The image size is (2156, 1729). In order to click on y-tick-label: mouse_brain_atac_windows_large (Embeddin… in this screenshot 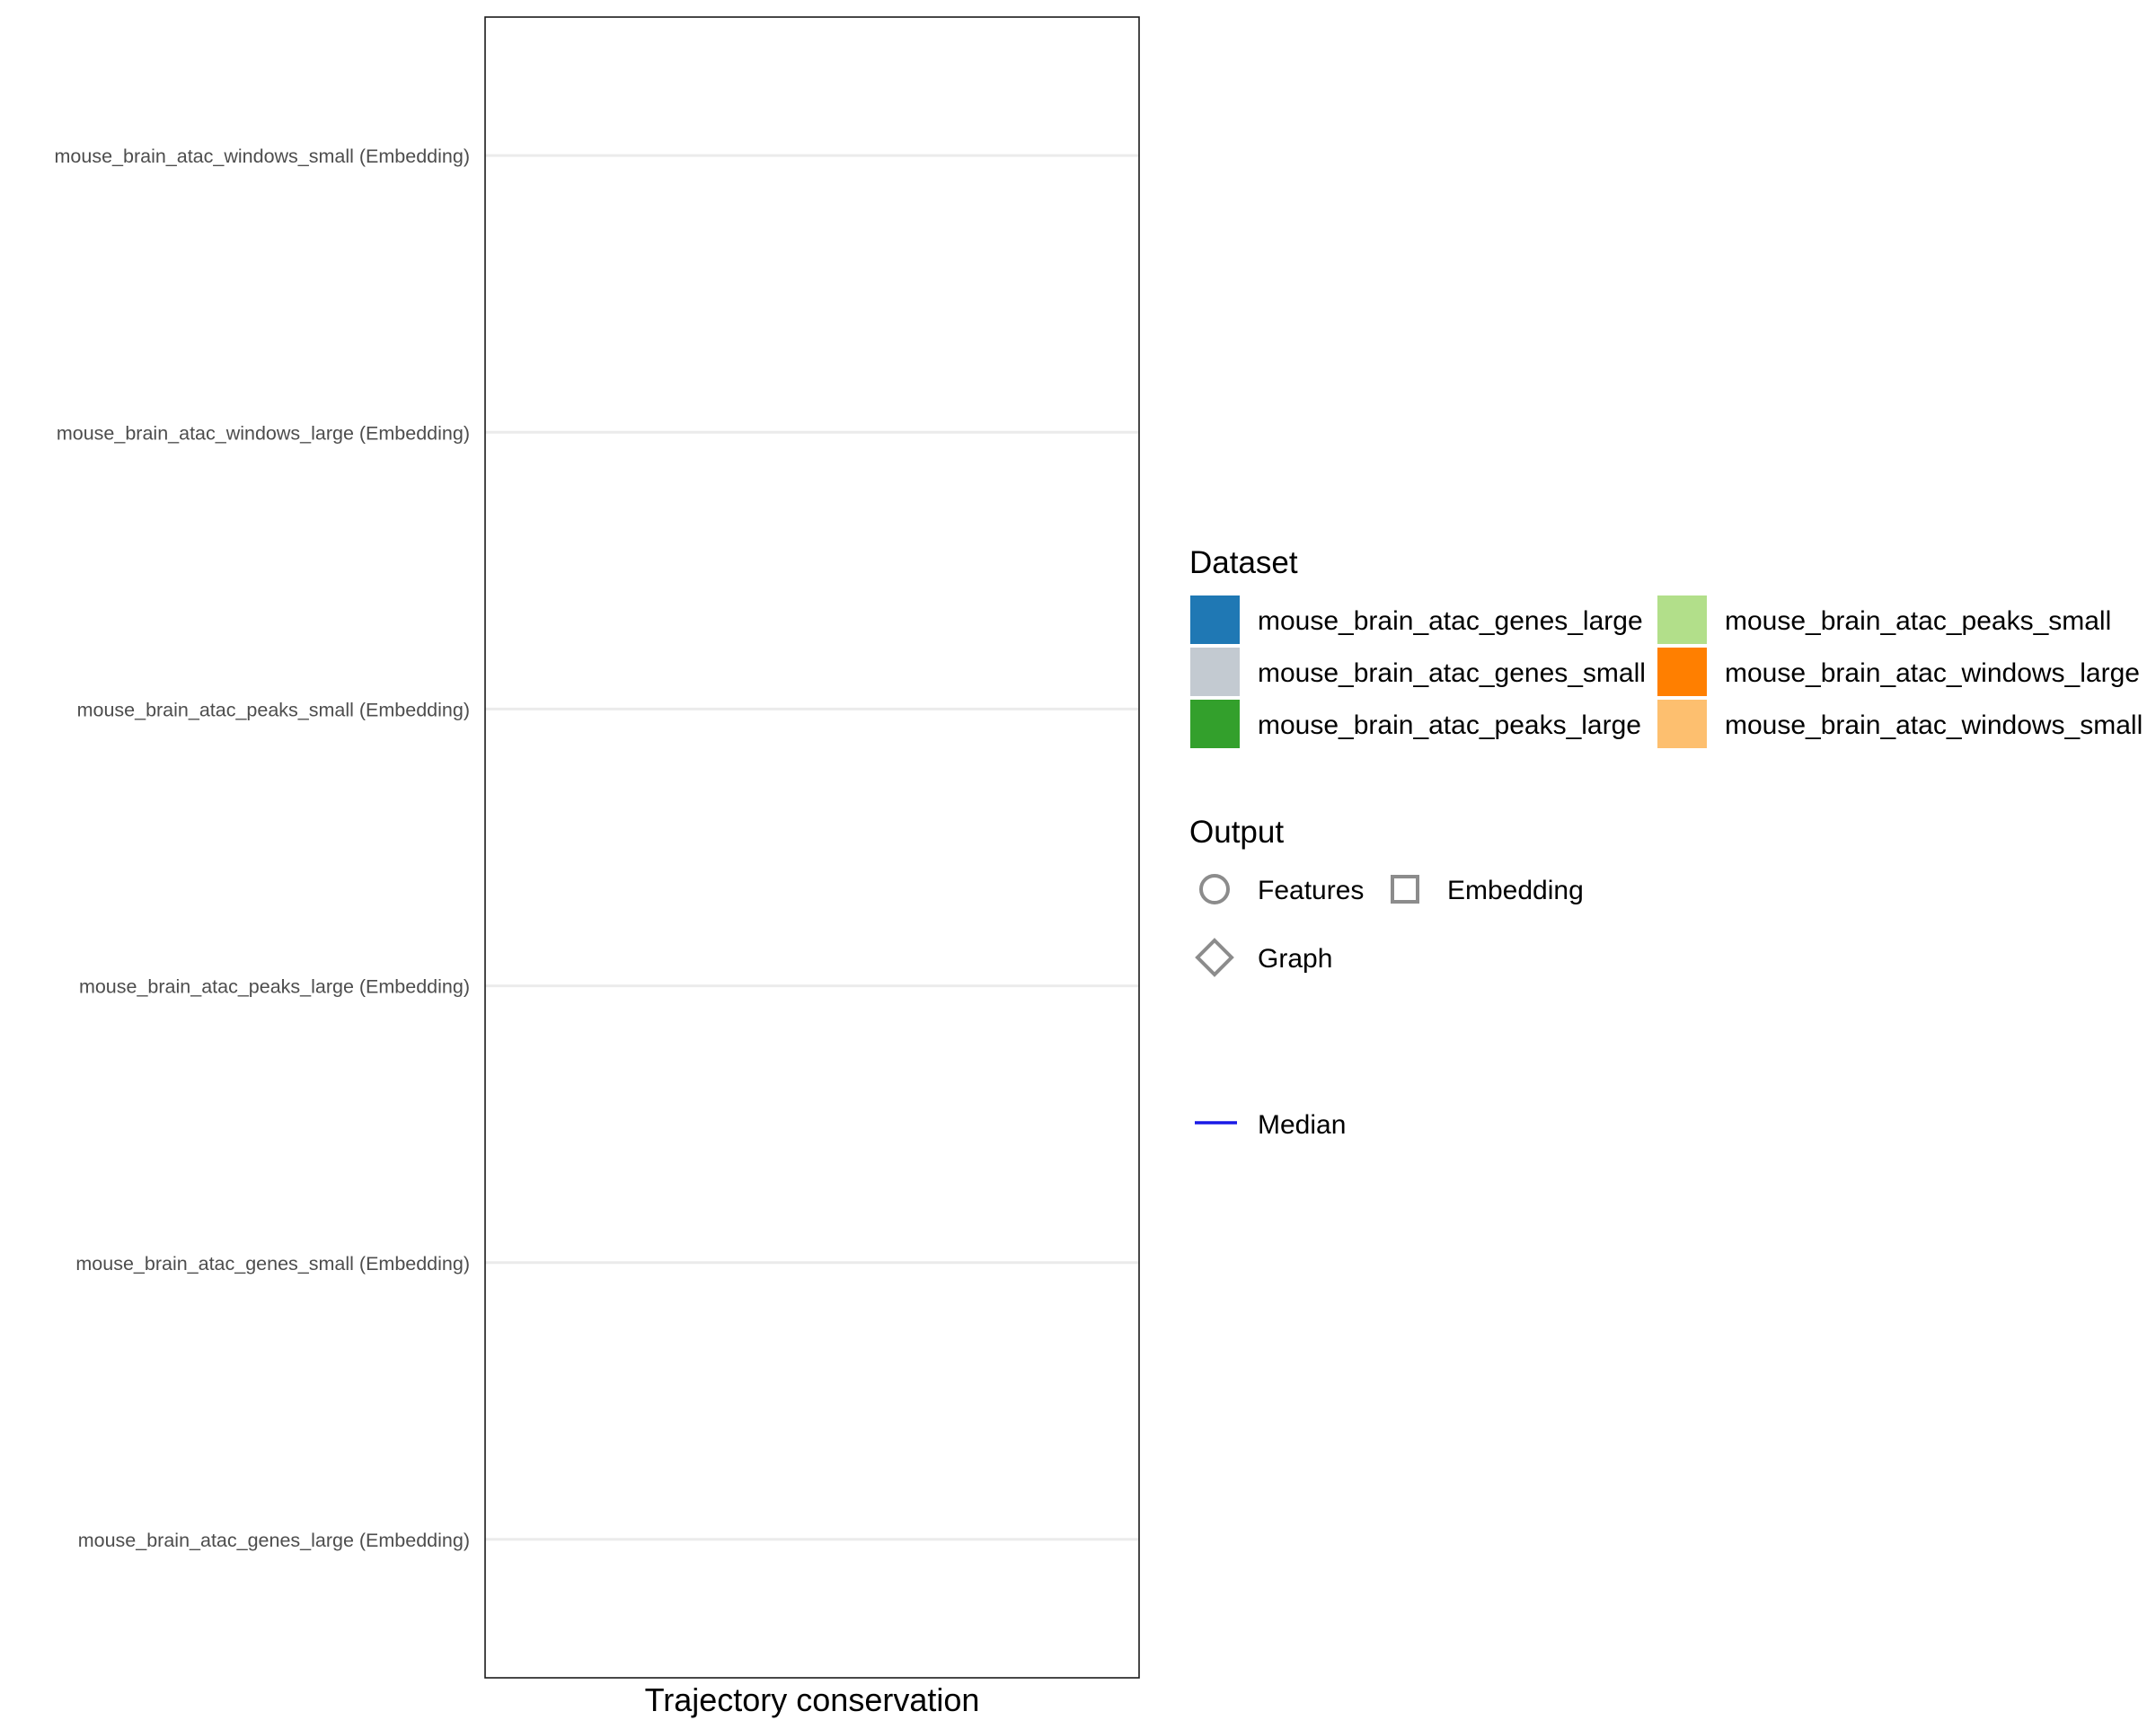, I will do `click(263, 433)`.